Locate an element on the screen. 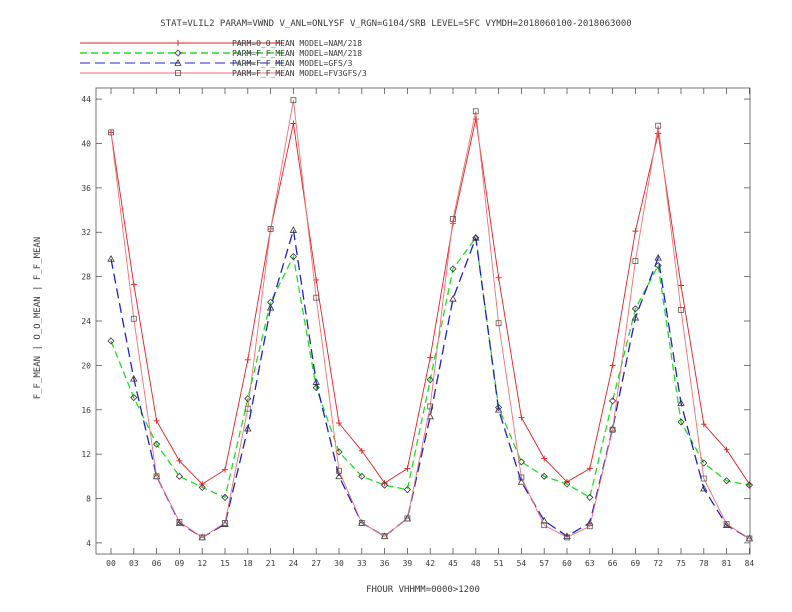  x-tick-label: 72 is located at coordinates (658, 563).